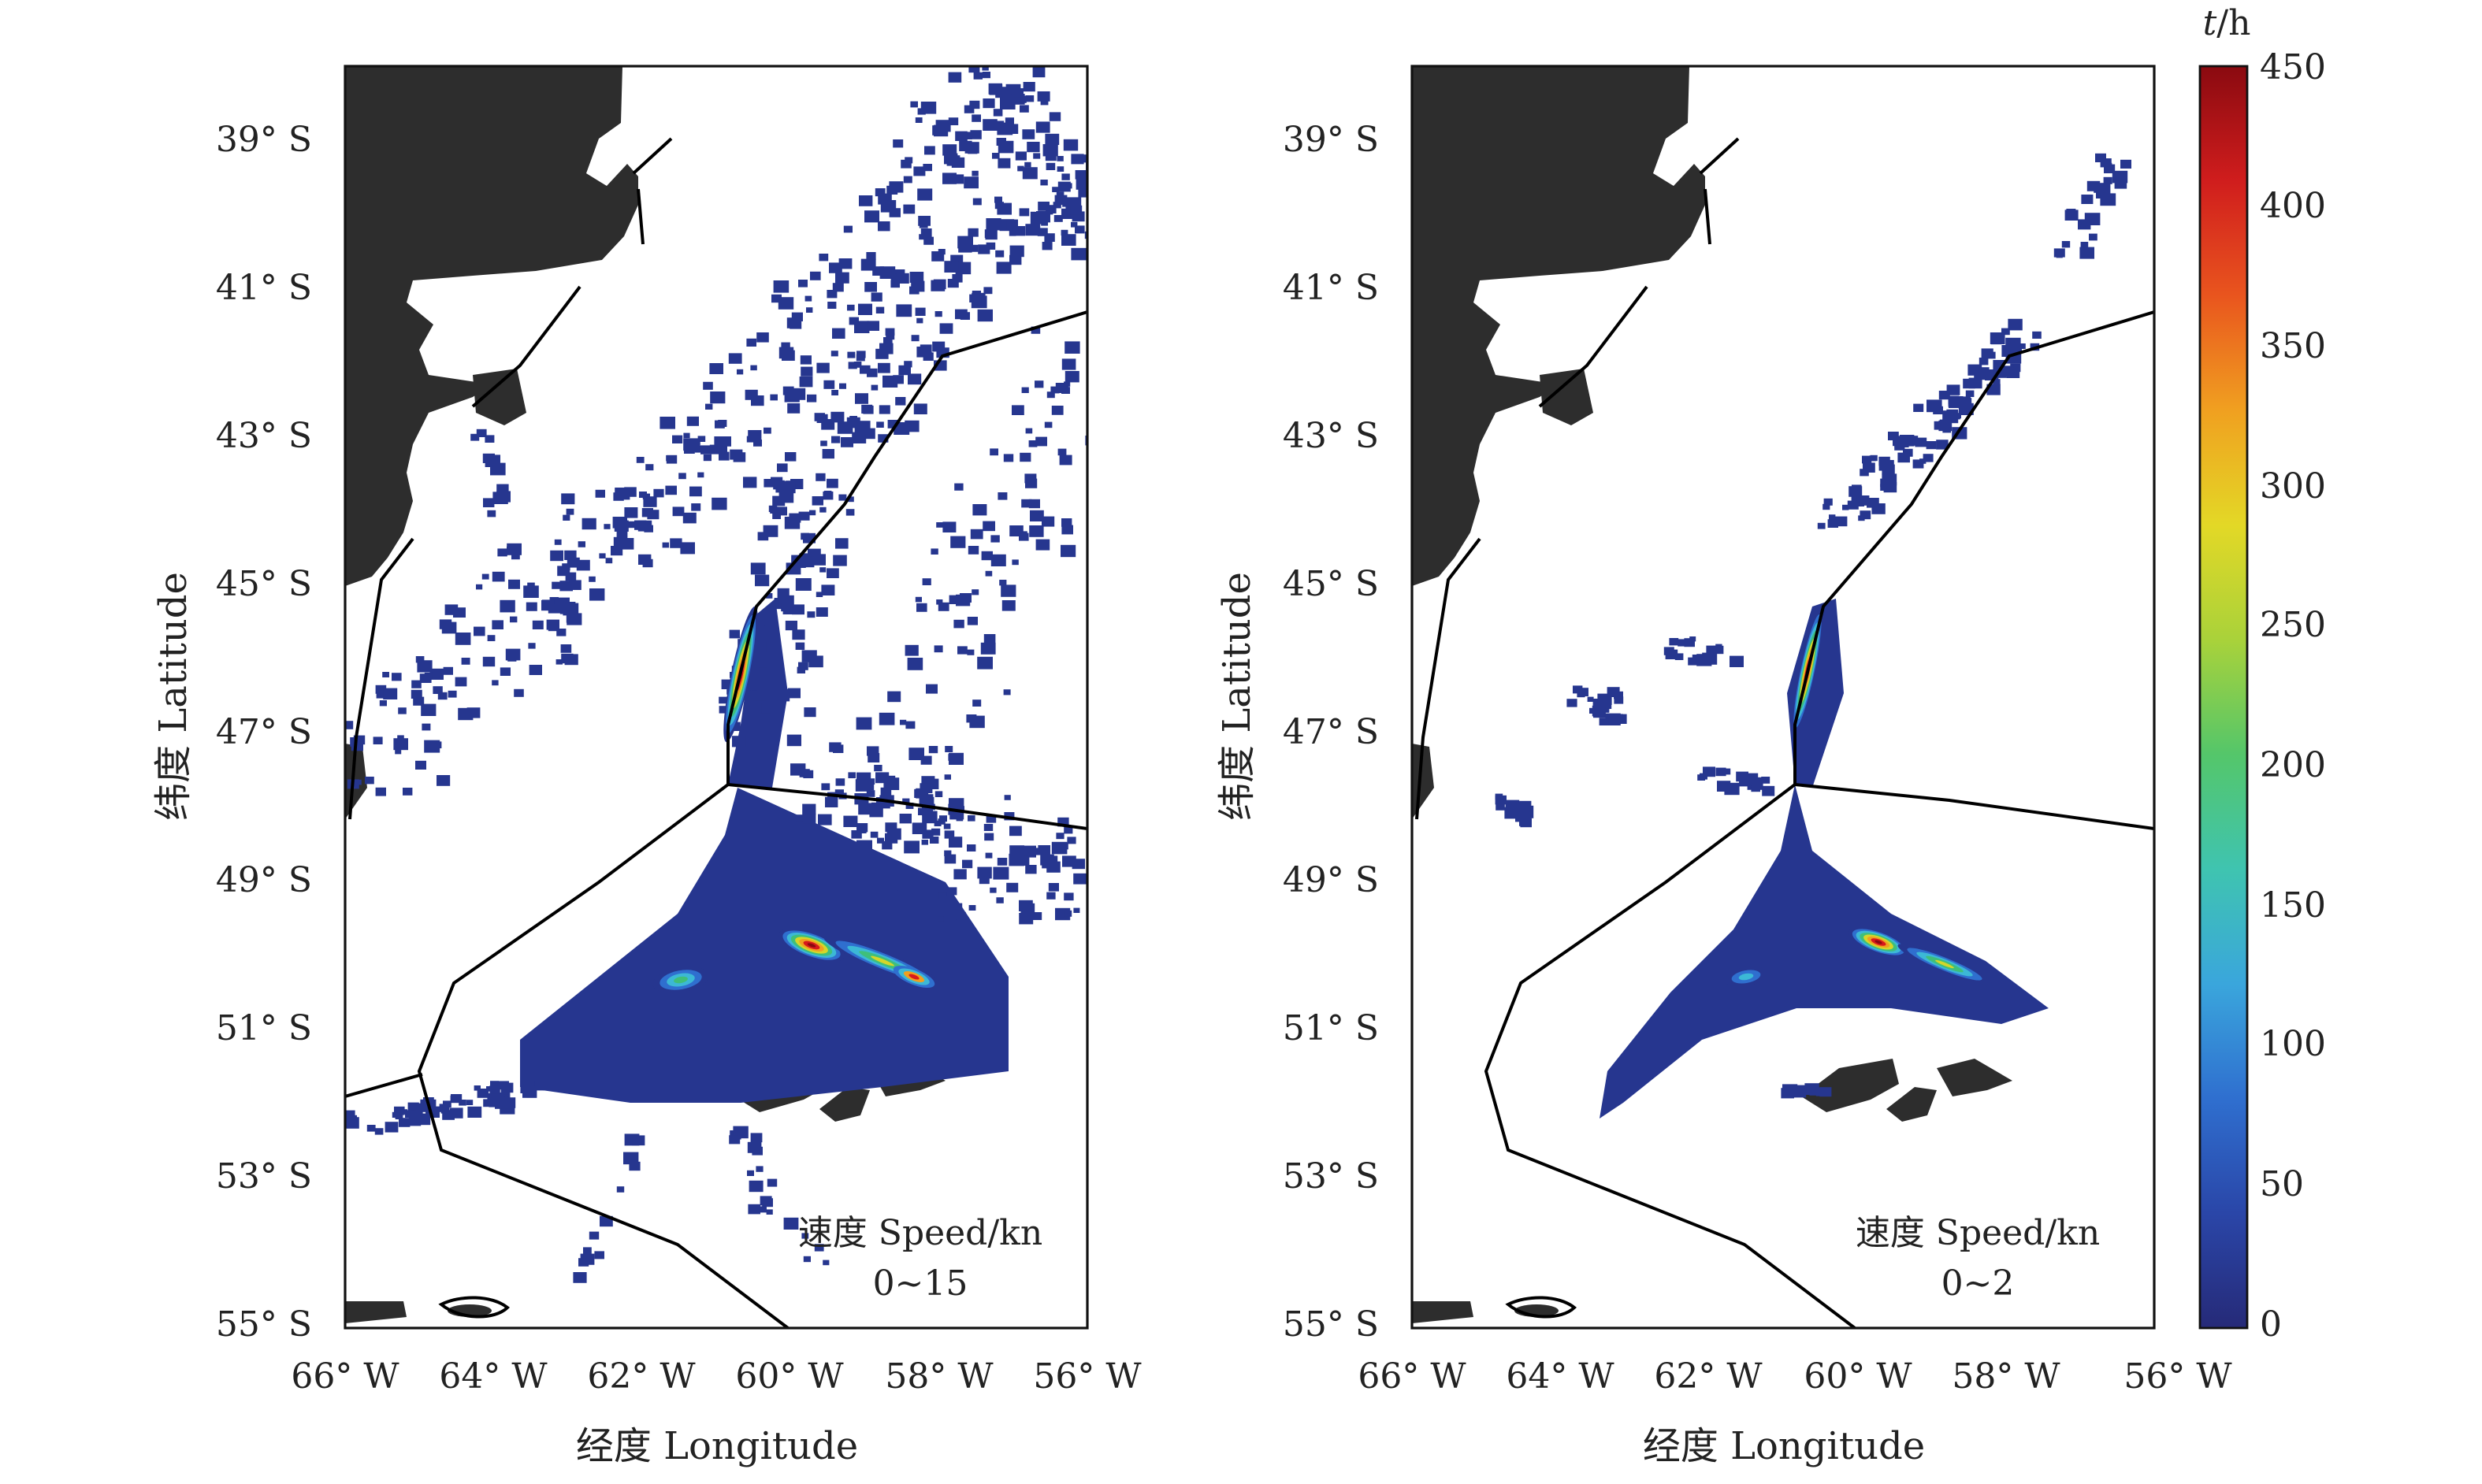 This screenshot has width=2482, height=1484. I want to click on land-tierra-del-fuego, so click(376, 1312).